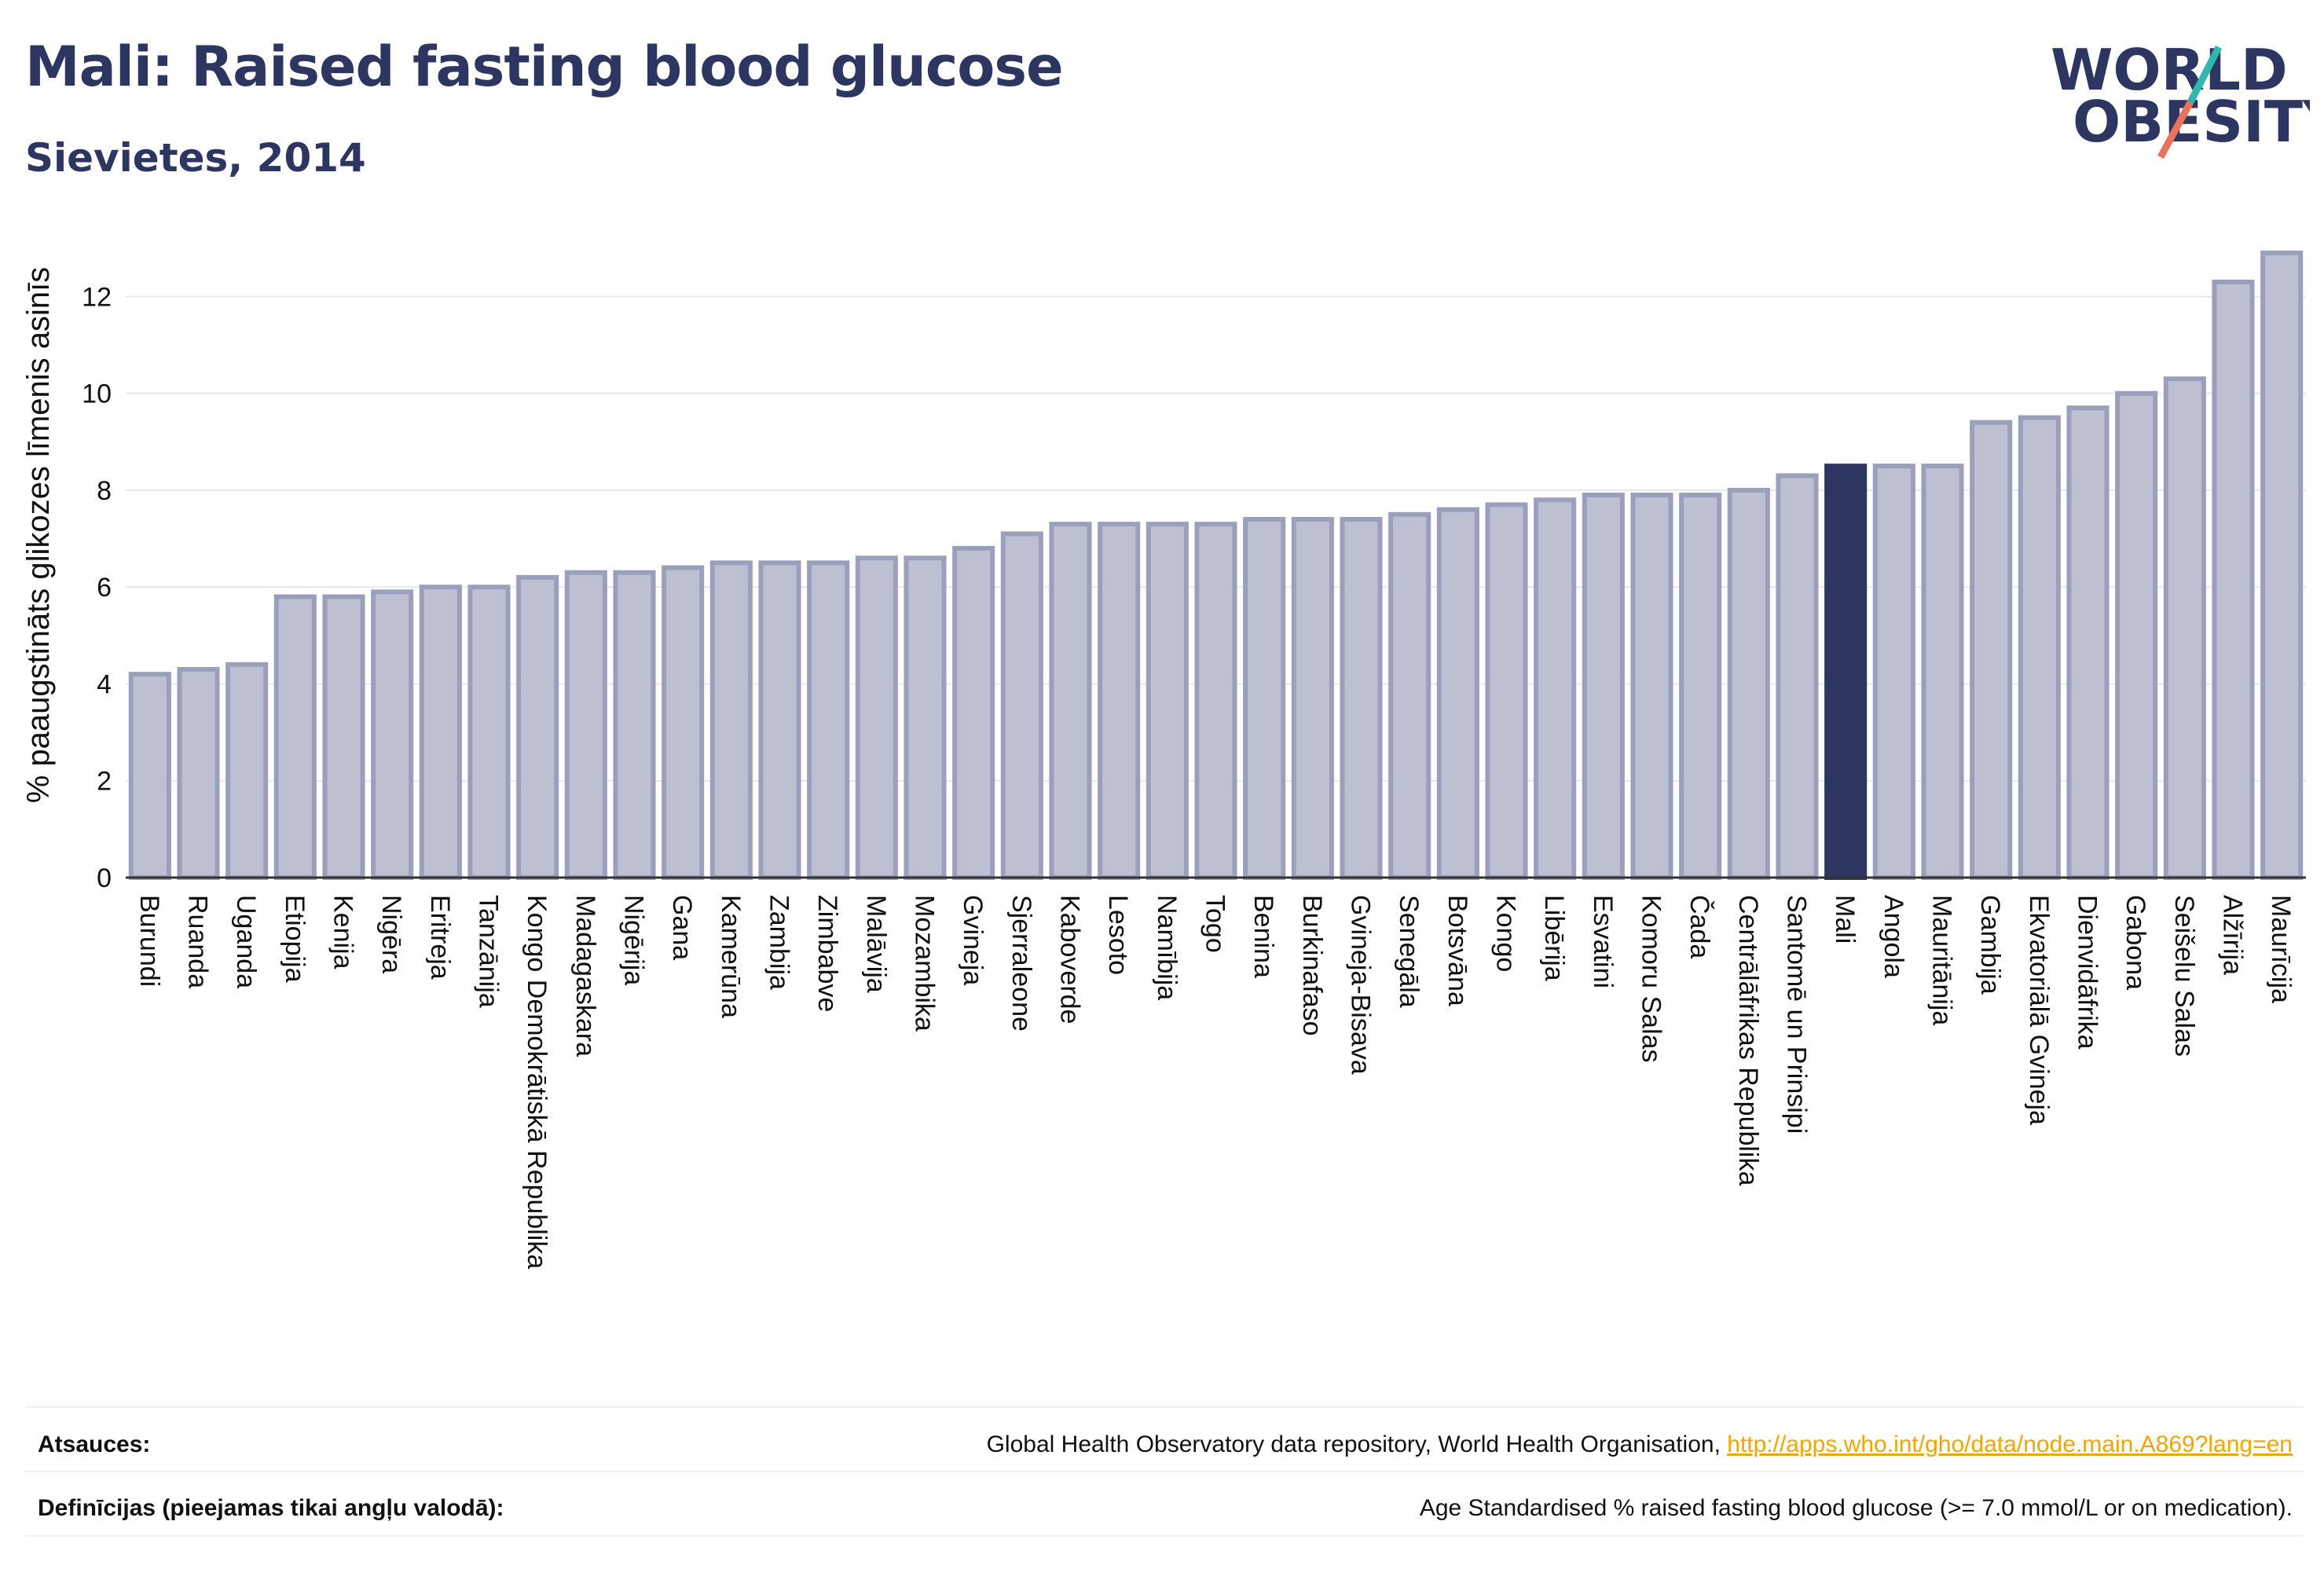 This screenshot has width=2324, height=1576. I want to click on x-tick-label: Burundi, so click(149, 941).